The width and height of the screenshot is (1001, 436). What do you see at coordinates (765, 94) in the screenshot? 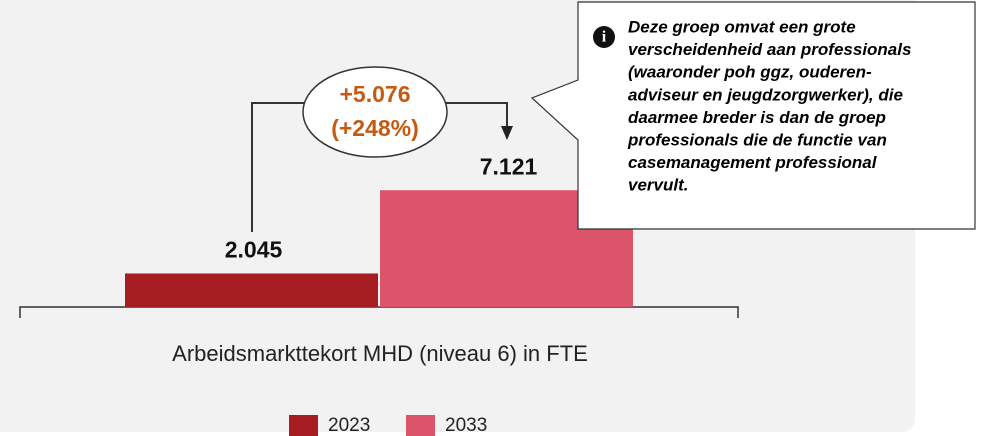
I see `note-line: adviseur en jeugdzorgwerker), die` at bounding box center [765, 94].